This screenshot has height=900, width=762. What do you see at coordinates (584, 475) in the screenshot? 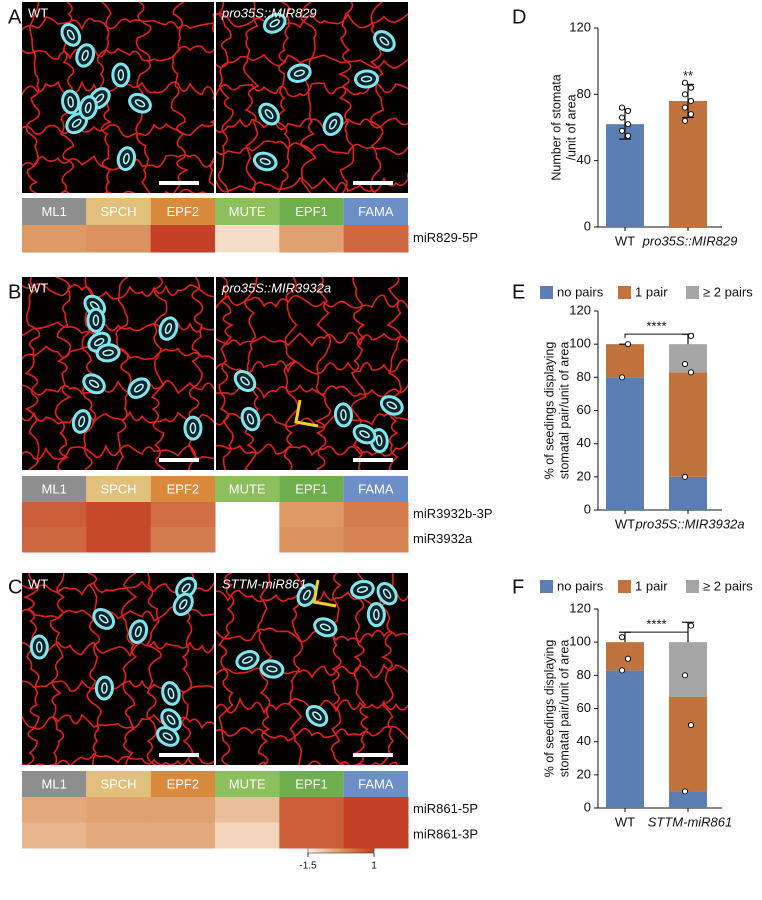
I see `y-tick-label: 20` at bounding box center [584, 475].